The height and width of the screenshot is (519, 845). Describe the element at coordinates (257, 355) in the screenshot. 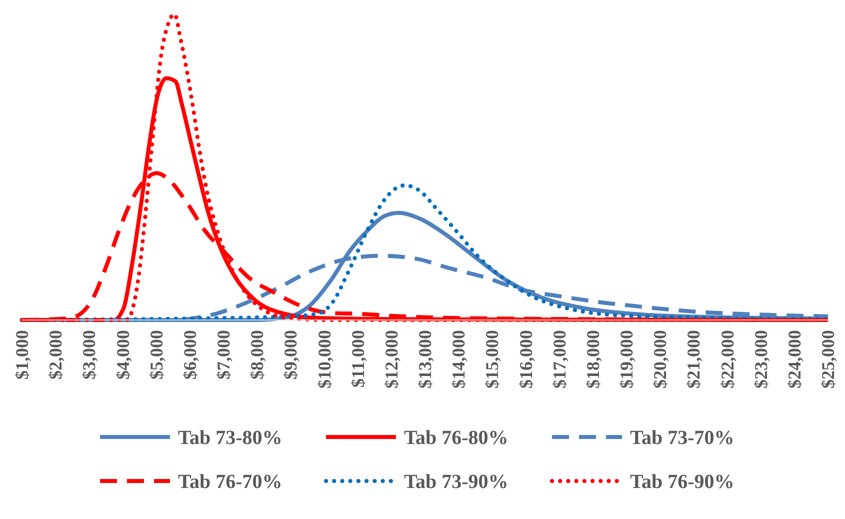

I see `x-tick-label: $8,000` at that location.